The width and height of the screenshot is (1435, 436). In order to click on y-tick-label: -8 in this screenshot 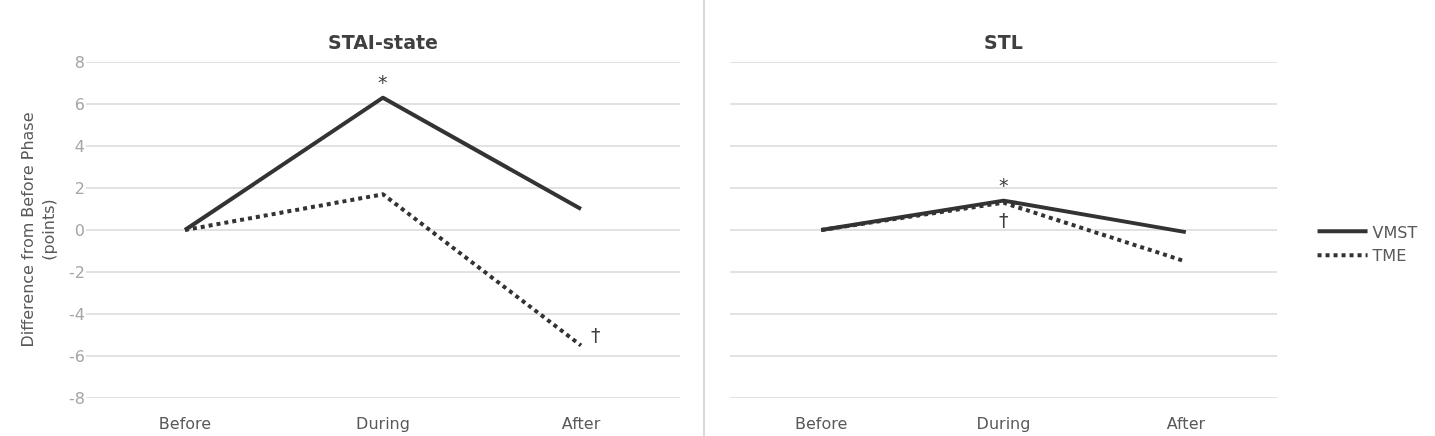, I will do `click(77, 398)`.